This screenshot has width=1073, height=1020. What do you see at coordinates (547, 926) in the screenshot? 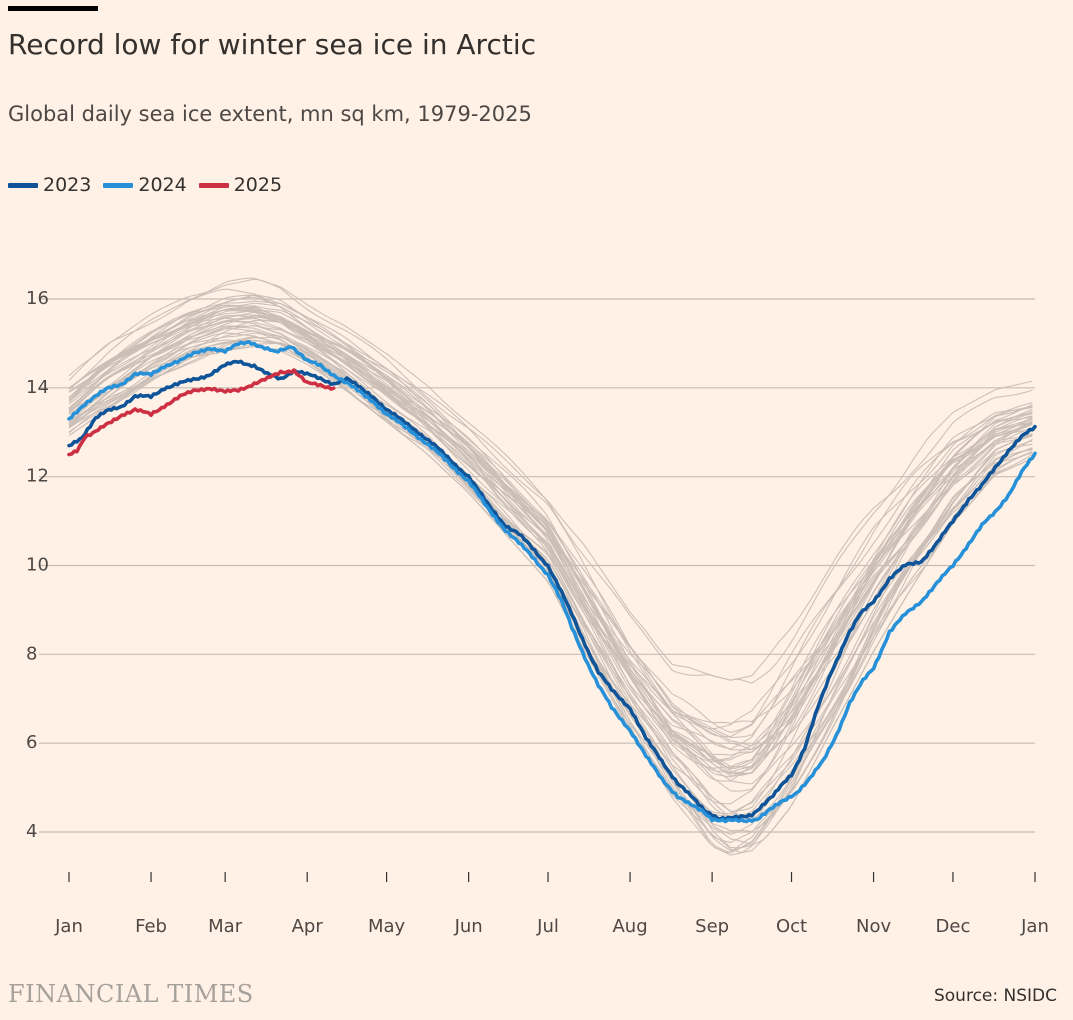
I see `x-tick-label-jul-6: Jul` at bounding box center [547, 926].